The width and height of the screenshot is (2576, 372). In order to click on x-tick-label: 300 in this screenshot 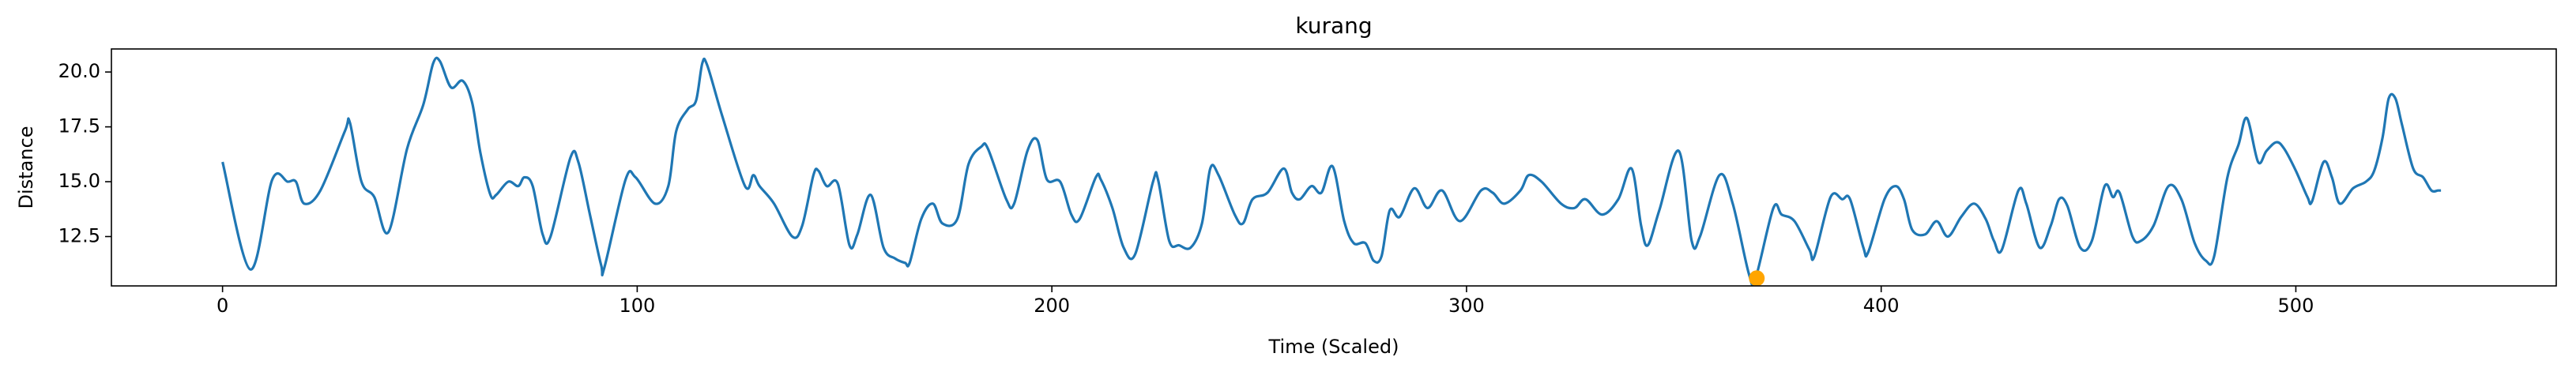, I will do `click(1466, 306)`.